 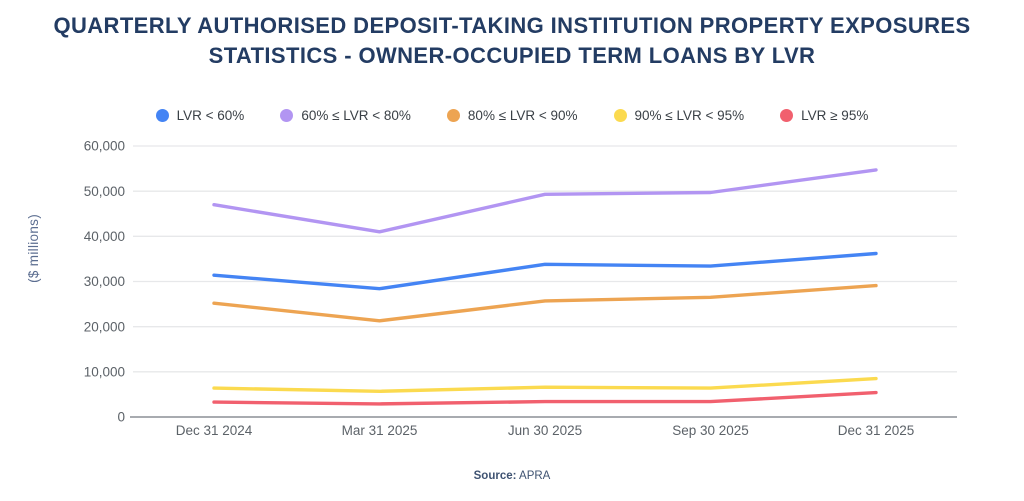 I want to click on legend-item-label: LVR ≥ 95%, so click(x=835, y=115).